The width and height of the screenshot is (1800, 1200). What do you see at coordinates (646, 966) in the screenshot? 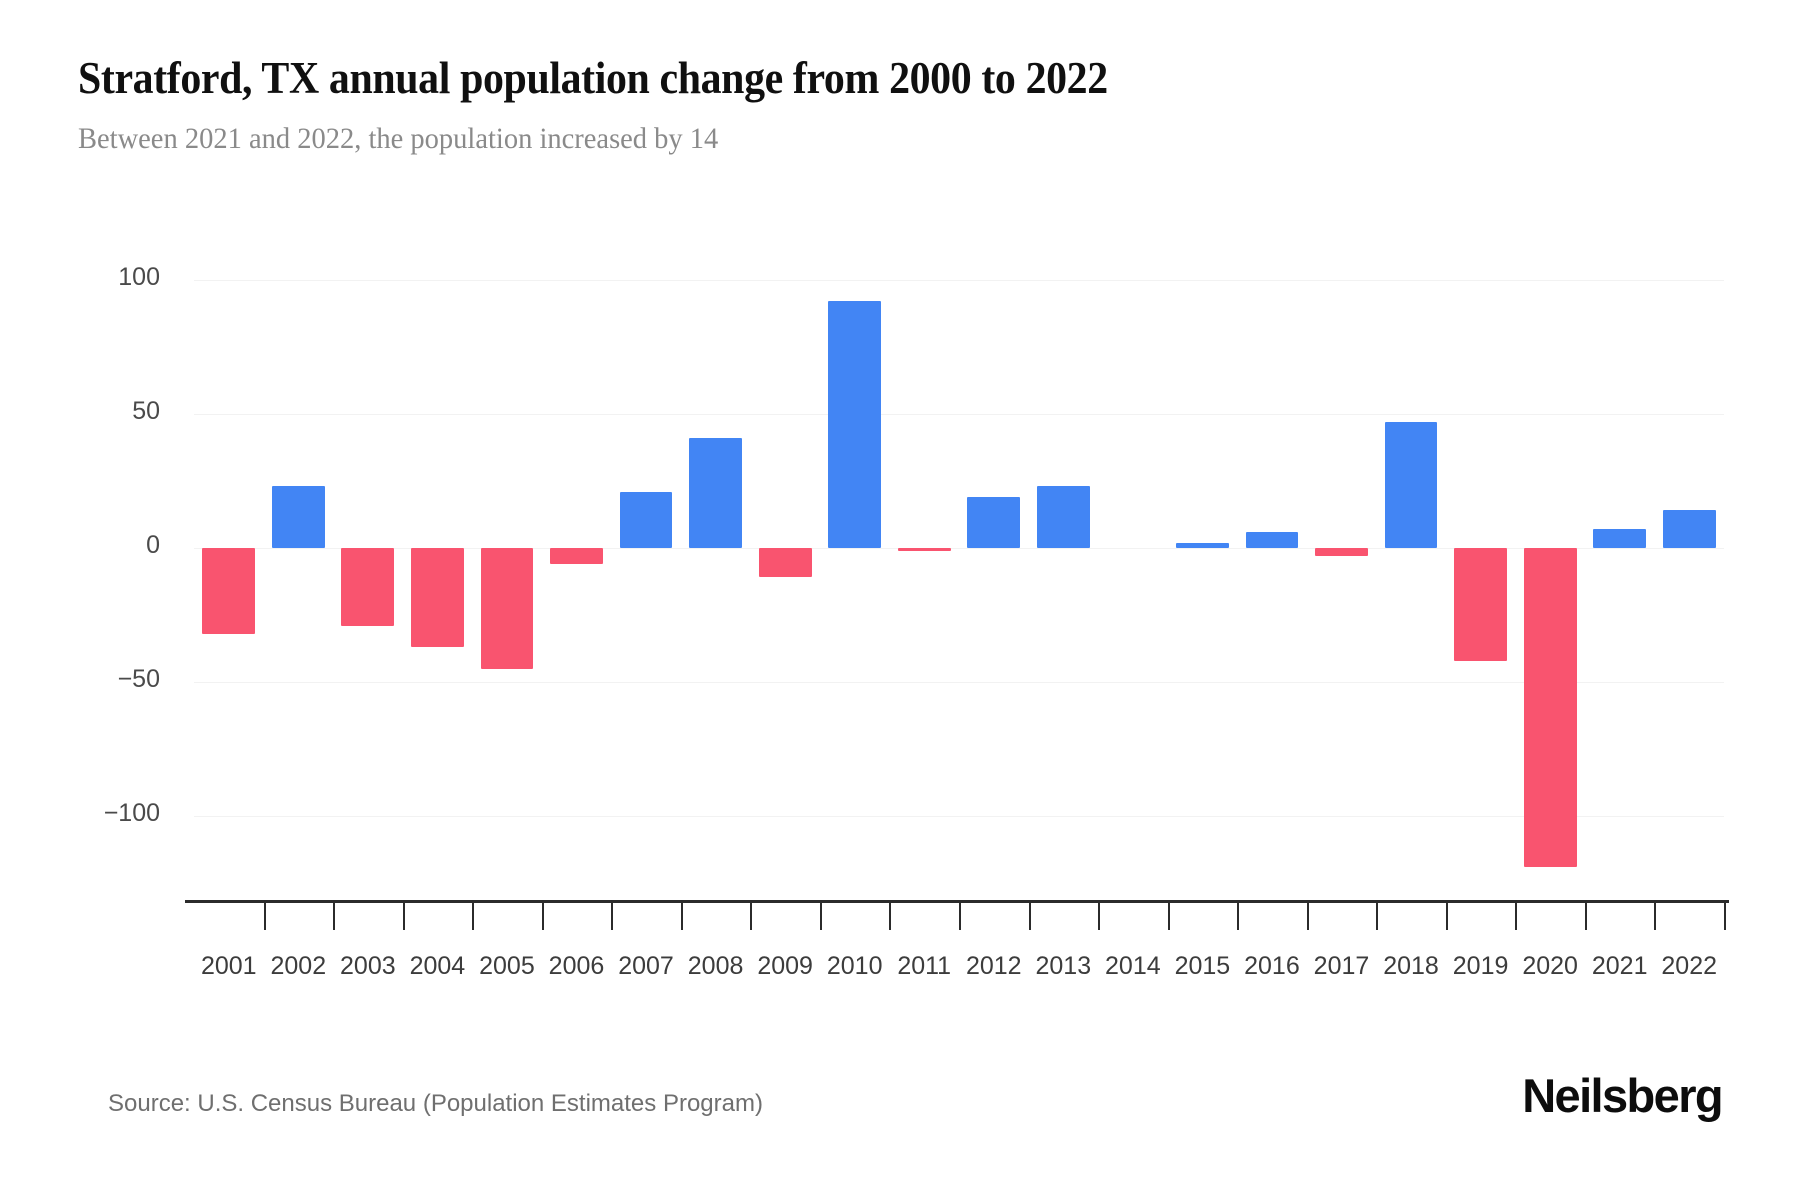
I see `x-axis-tick-label: 2007` at bounding box center [646, 966].